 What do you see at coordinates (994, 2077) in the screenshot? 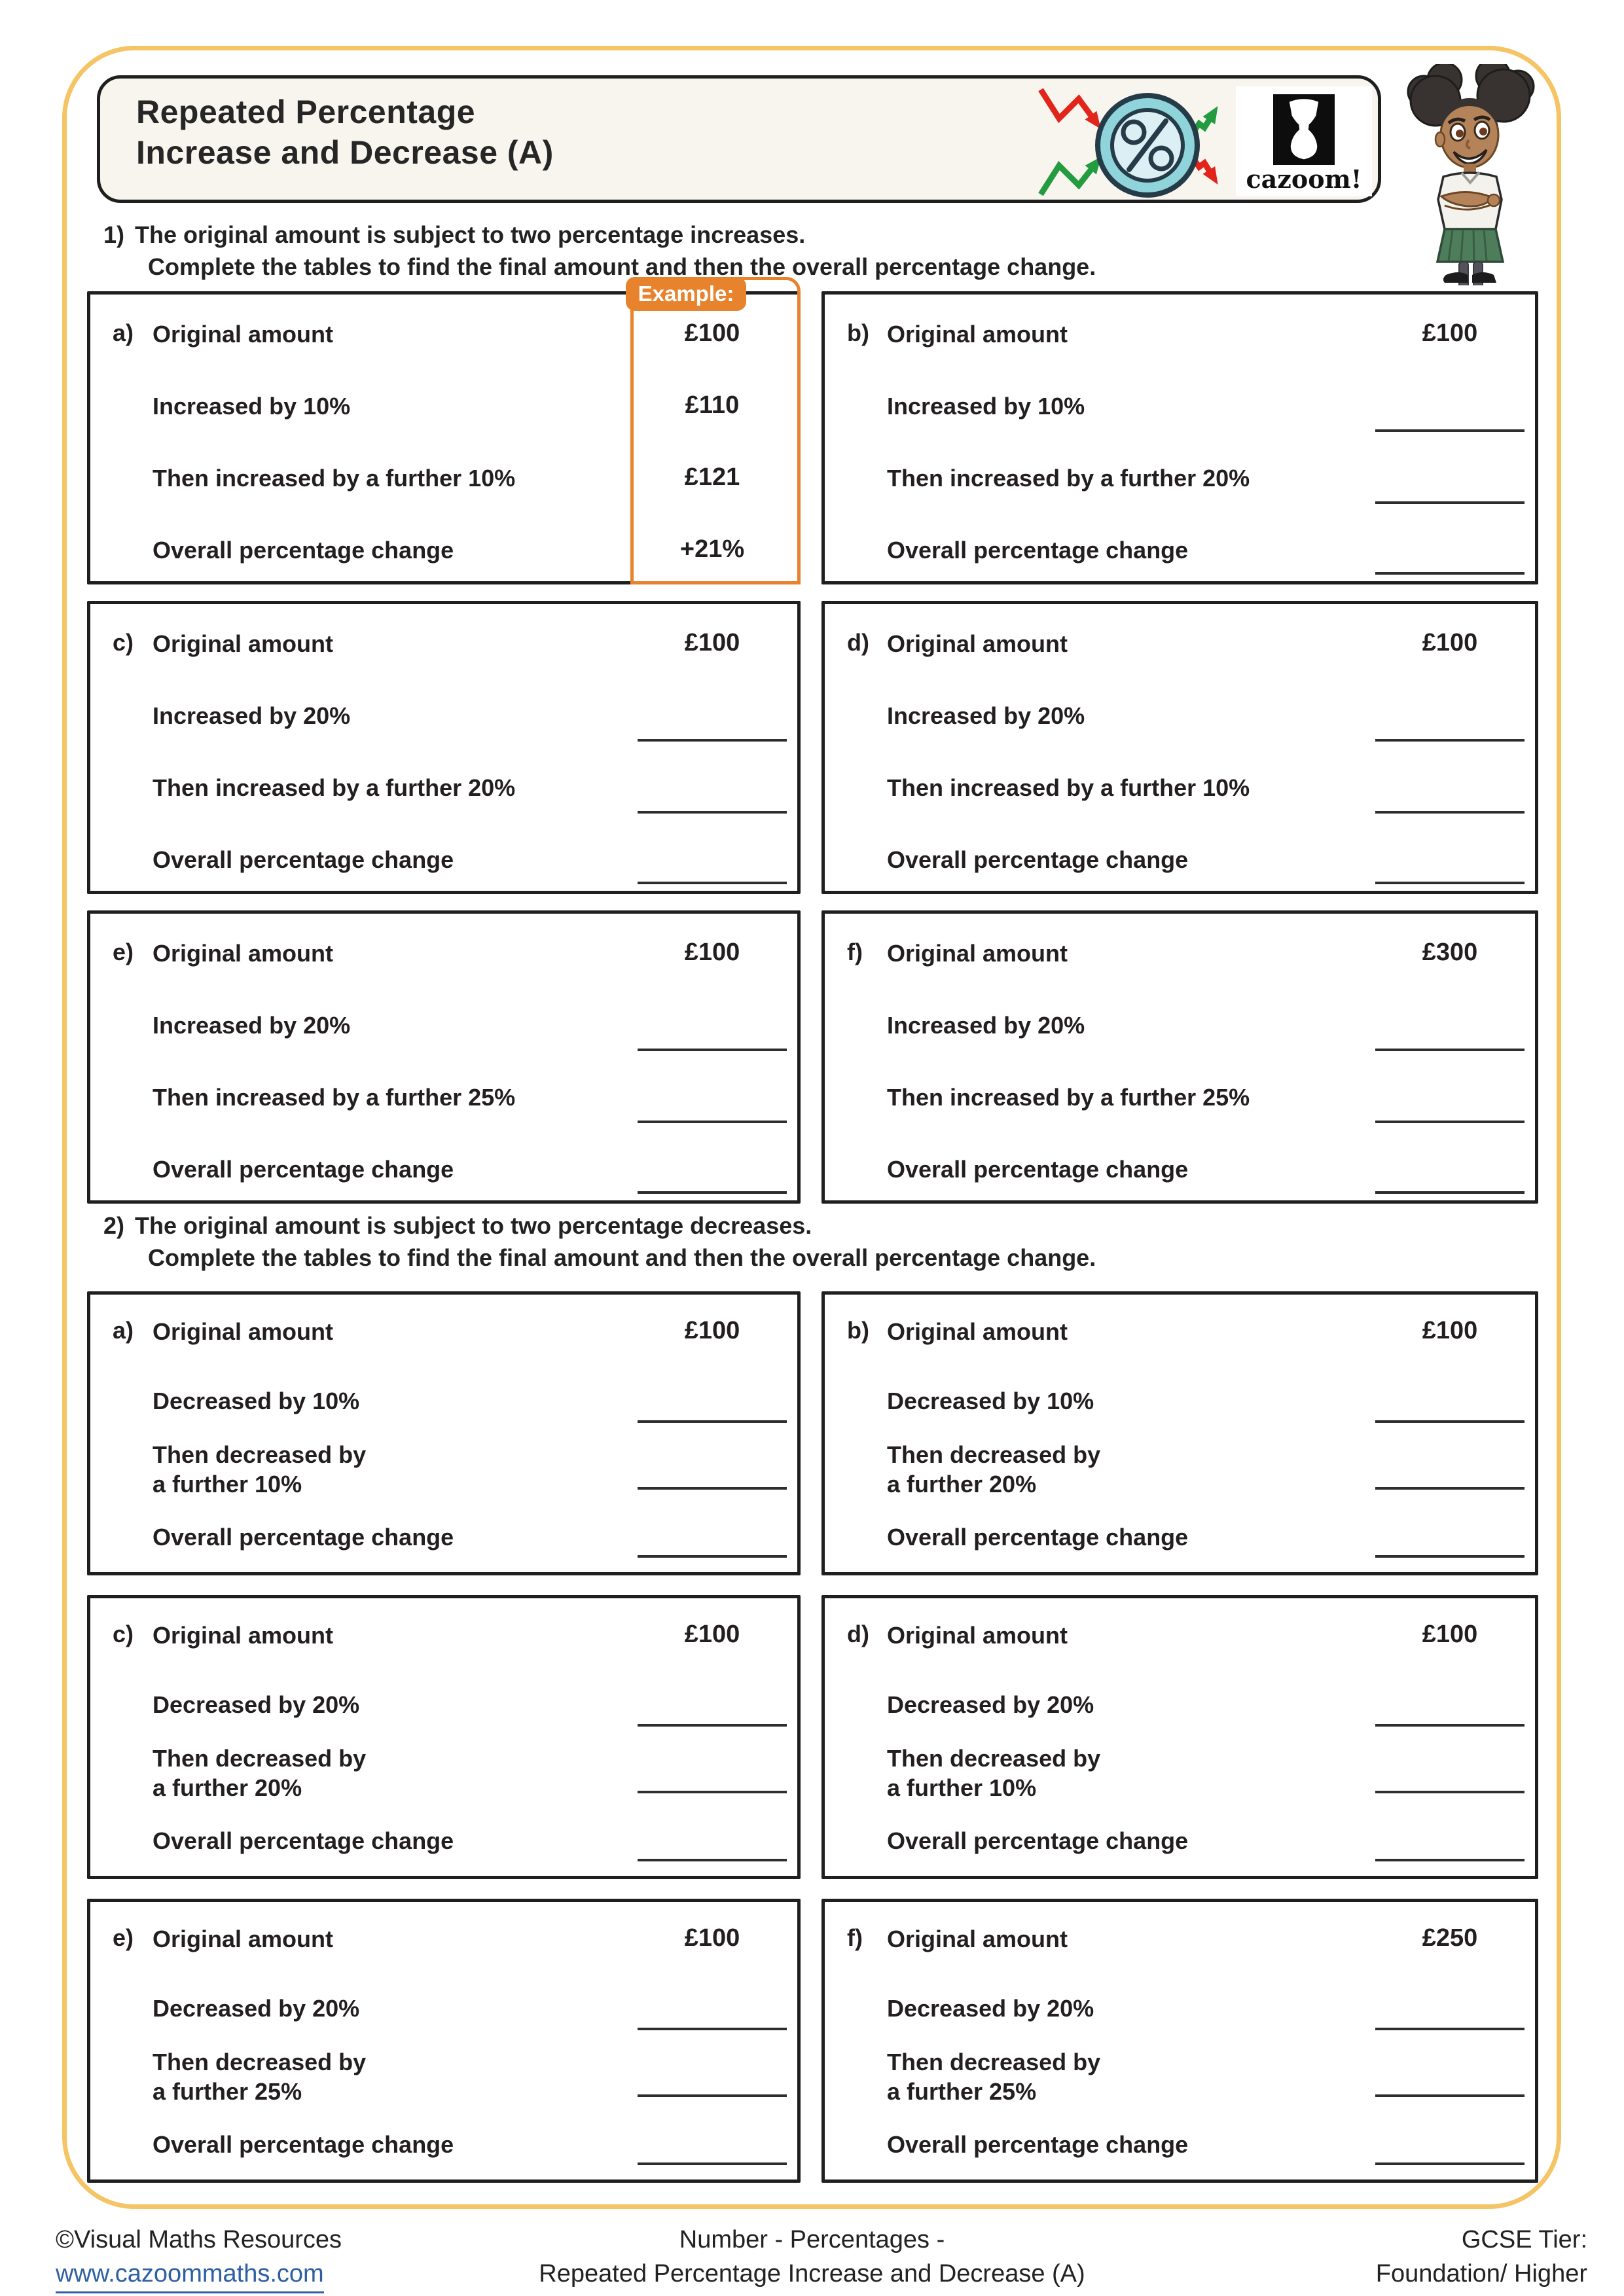
I see `row-label: Then decreased by a further 25%` at bounding box center [994, 2077].